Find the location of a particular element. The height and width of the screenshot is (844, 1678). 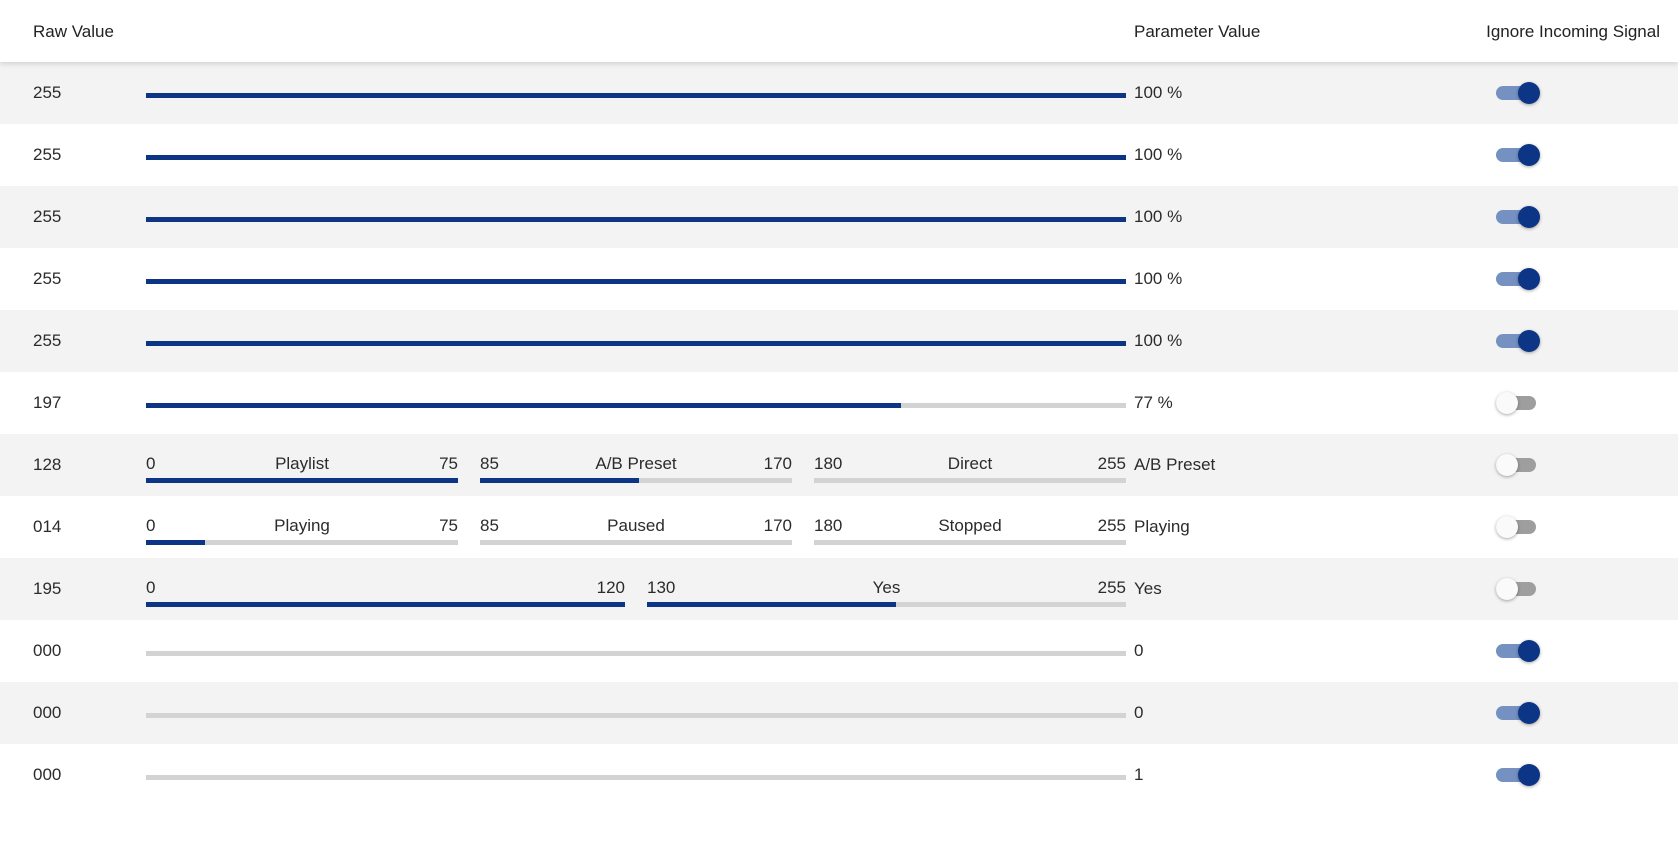

parameter-value: Yes is located at coordinates (1148, 588).